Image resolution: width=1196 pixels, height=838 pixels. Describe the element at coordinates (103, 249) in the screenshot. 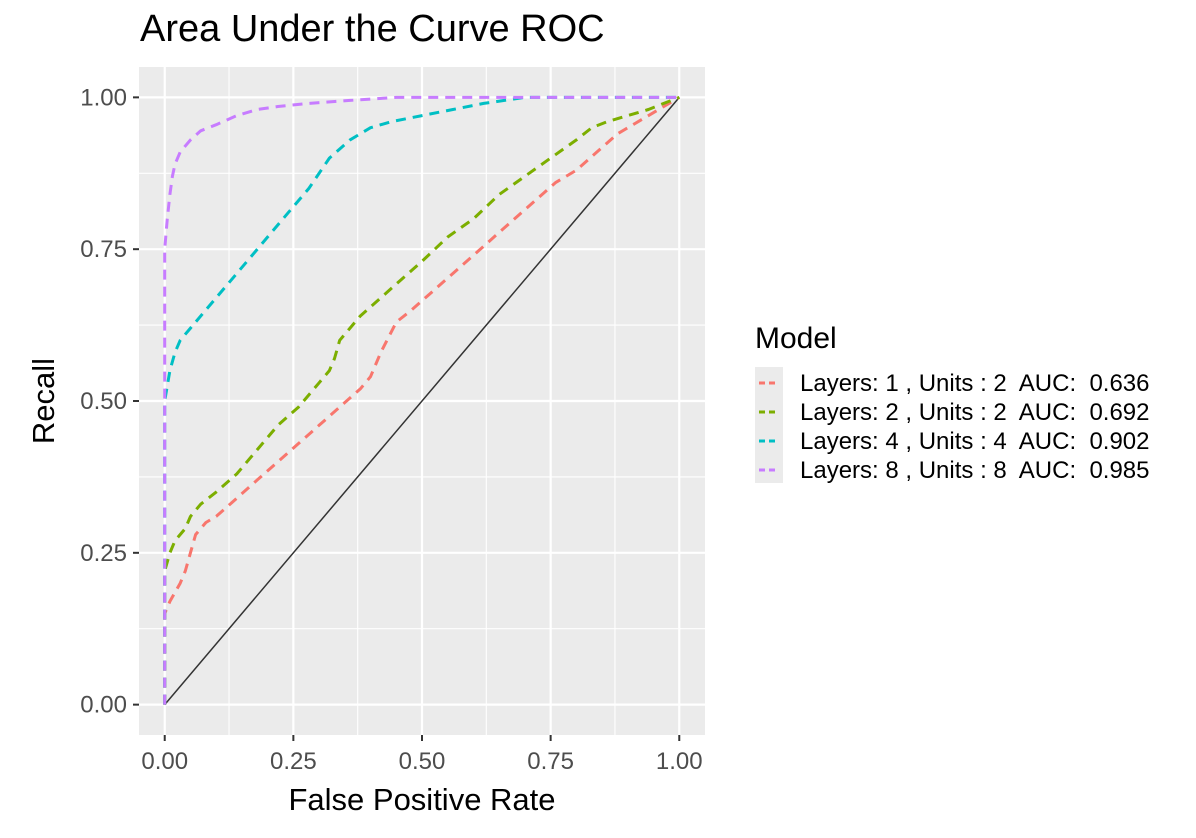

I see `y-tick-label: 0.75` at that location.